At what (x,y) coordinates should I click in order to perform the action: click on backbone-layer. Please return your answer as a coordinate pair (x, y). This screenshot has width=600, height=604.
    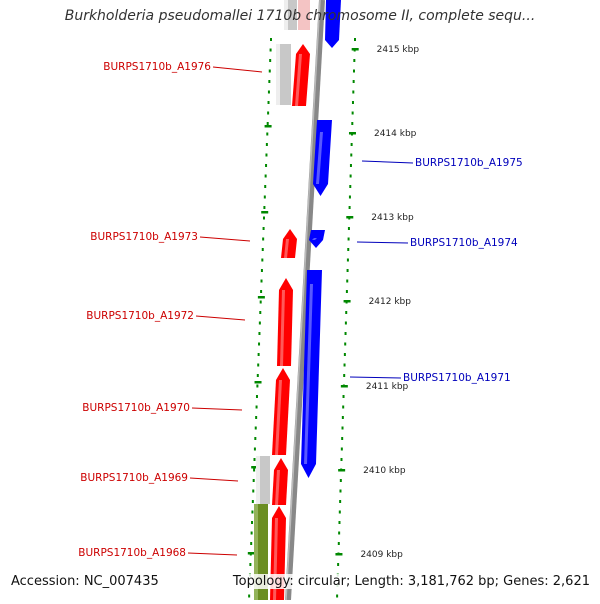
    Looking at the image, I should click on (305, 300).